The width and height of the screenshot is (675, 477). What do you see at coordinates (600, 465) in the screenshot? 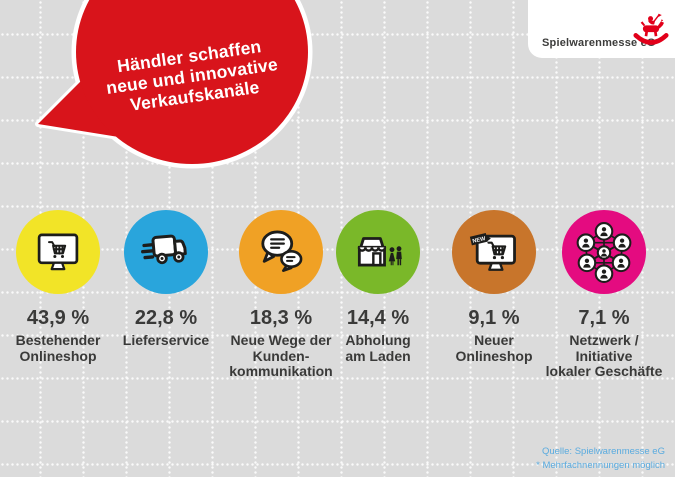
I see `footnote-line: * Mehrfachnennungen möglich` at bounding box center [600, 465].